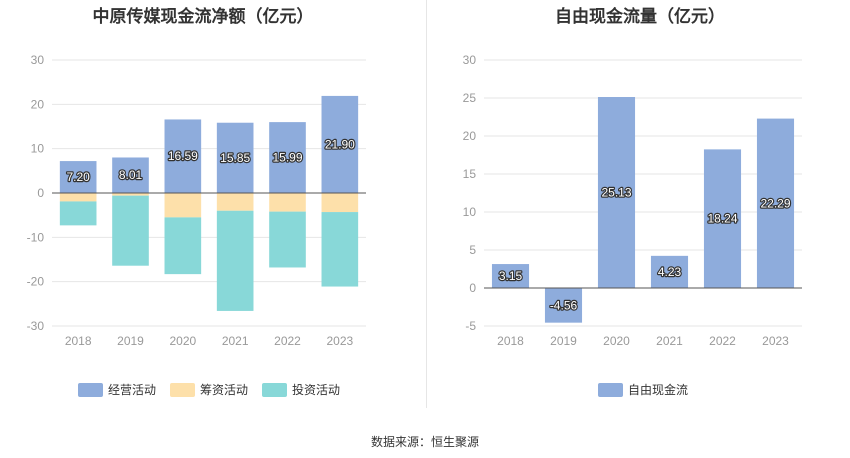 Image resolution: width=850 pixels, height=458 pixels. I want to click on cashflow-y-tick-label: 10, so click(38, 149).